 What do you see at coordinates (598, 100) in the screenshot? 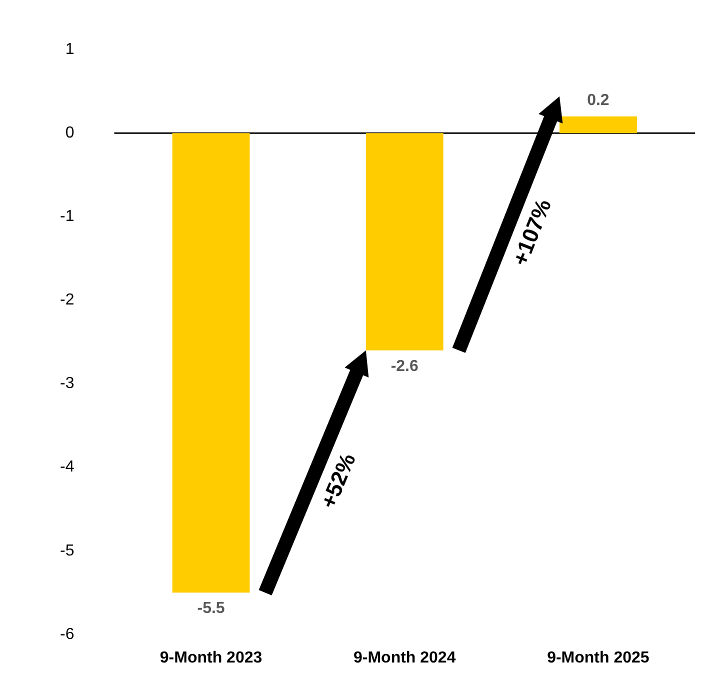
I see `data-label: 0.2` at bounding box center [598, 100].